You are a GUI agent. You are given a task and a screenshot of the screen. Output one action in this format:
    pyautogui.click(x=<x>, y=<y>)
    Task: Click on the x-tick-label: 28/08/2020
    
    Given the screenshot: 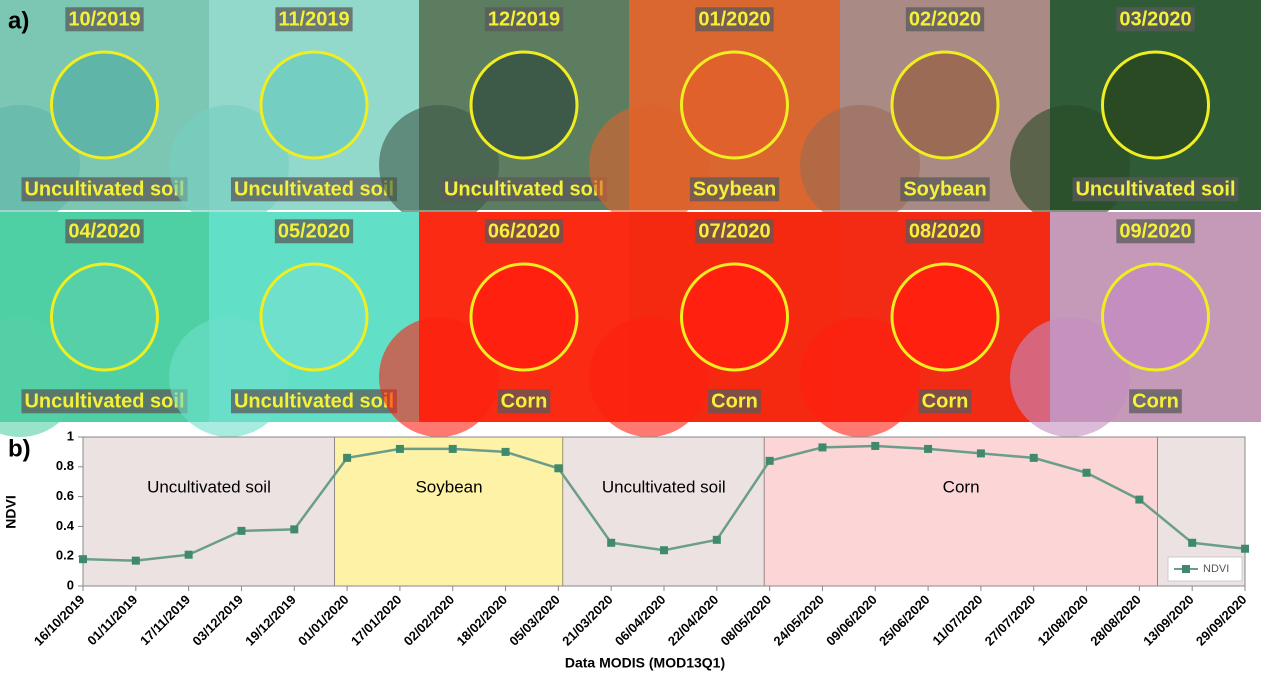 What is the action you would take?
    pyautogui.click(x=1115, y=620)
    